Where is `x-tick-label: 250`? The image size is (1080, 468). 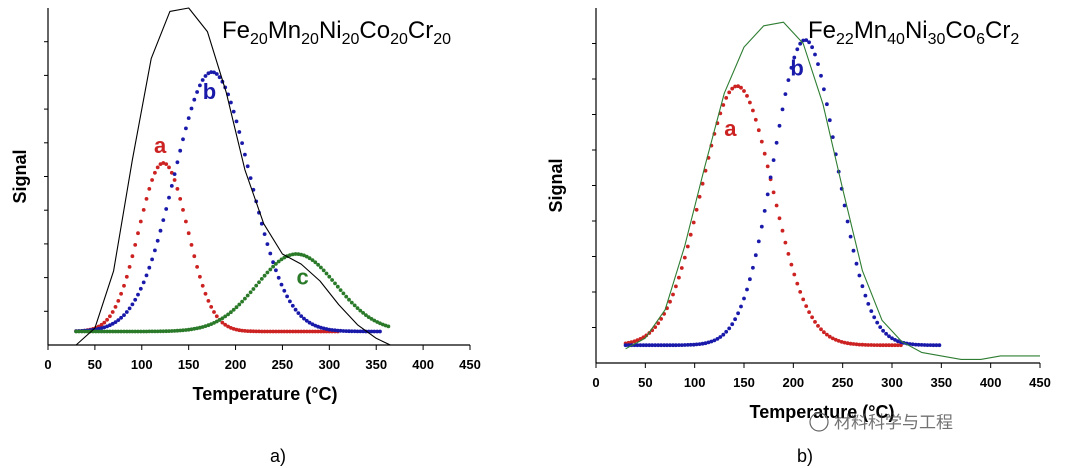 x-tick-label: 250 is located at coordinates (843, 382).